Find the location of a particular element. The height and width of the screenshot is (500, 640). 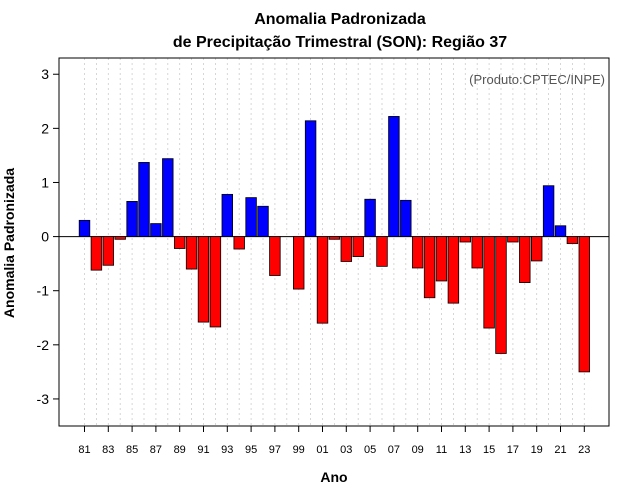

x-tick-label: 17 is located at coordinates (513, 450).